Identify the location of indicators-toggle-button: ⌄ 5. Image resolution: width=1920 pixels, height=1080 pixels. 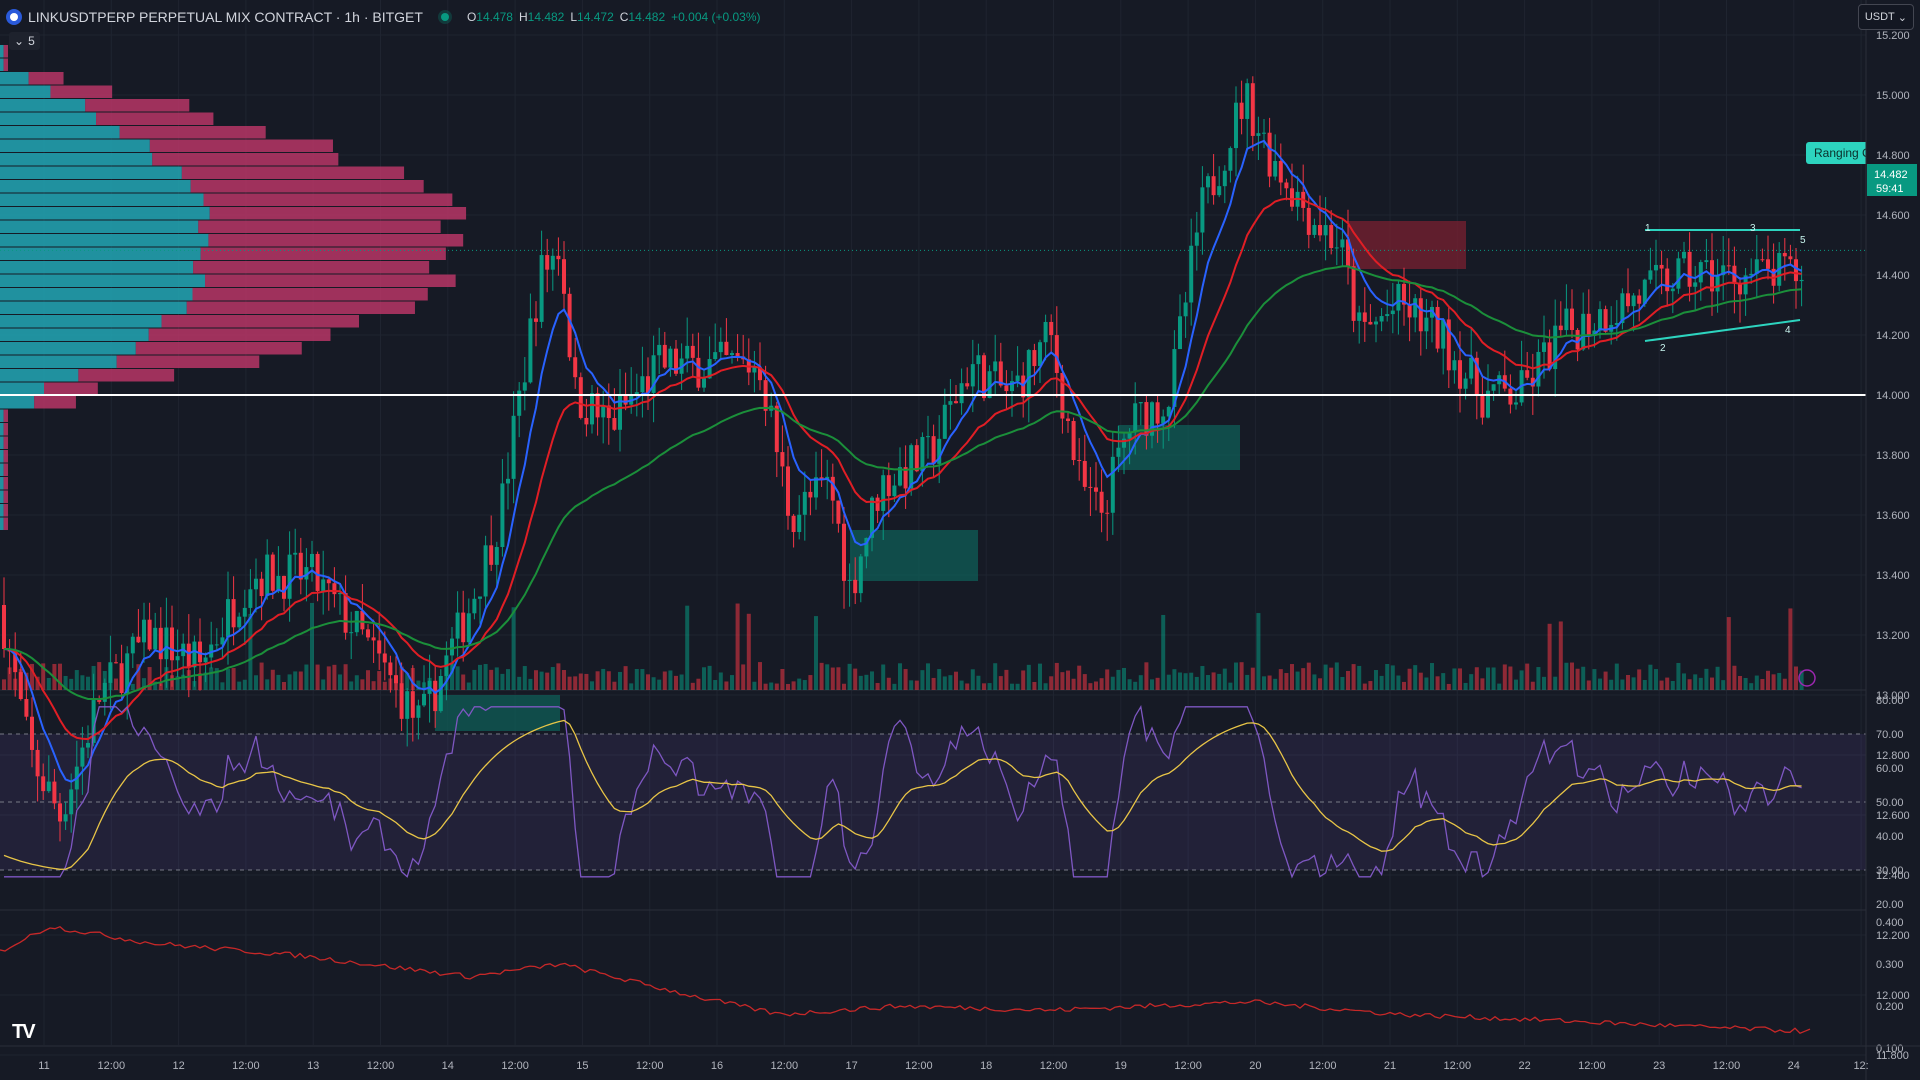
(24, 41).